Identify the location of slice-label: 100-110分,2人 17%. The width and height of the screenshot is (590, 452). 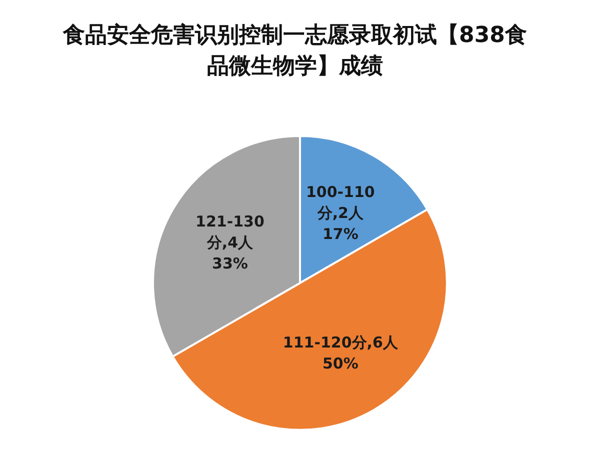
(340, 212).